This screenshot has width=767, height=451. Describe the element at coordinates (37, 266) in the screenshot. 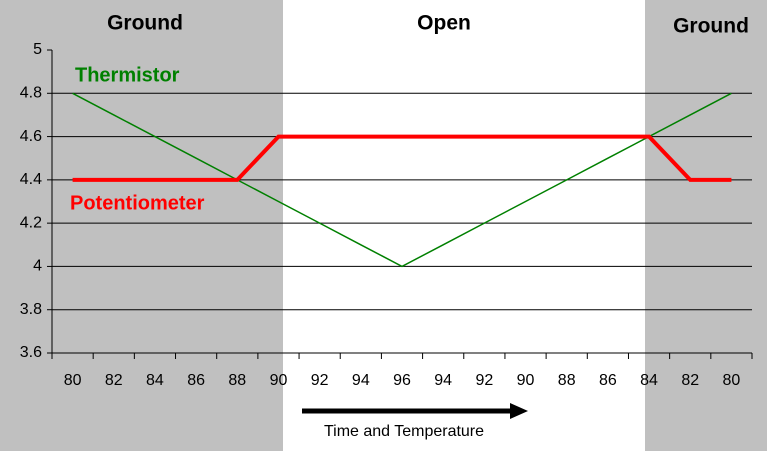

I see `y-tick-label: 4` at that location.